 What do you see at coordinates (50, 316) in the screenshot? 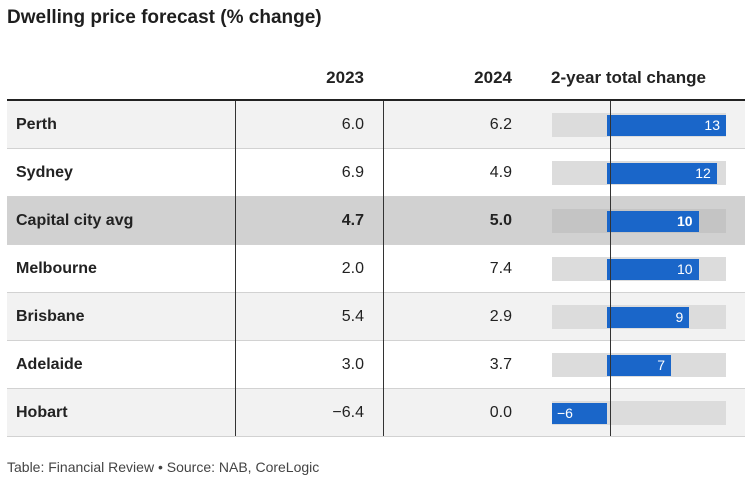
I see `row-label: Brisbane` at bounding box center [50, 316].